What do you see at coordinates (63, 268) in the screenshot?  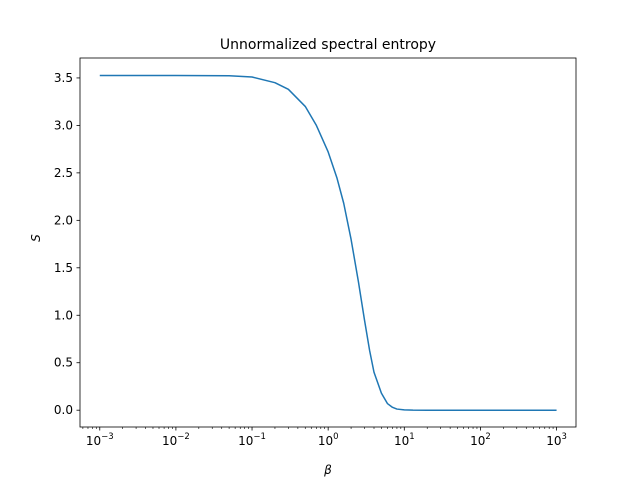 I see `y-tick-label-3: 1.5` at bounding box center [63, 268].